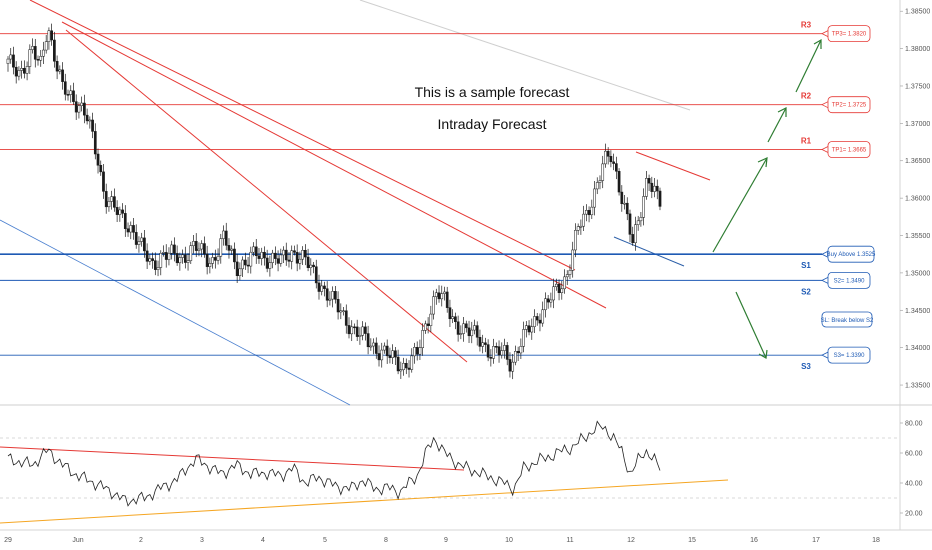 The image size is (932, 550). What do you see at coordinates (525, 55) in the screenshot?
I see `grey-trendline` at bounding box center [525, 55].